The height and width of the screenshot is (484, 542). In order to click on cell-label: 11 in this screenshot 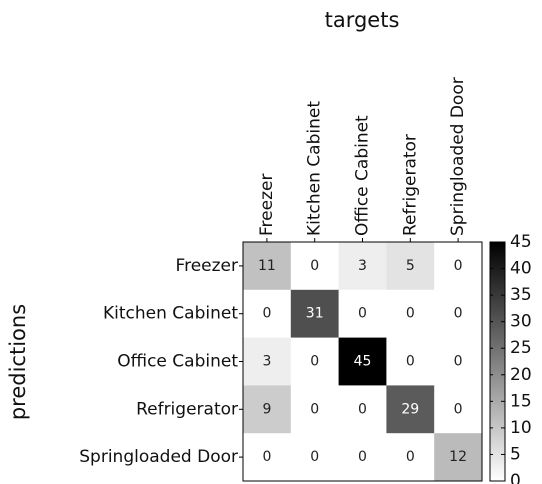, I will do `click(267, 266)`.